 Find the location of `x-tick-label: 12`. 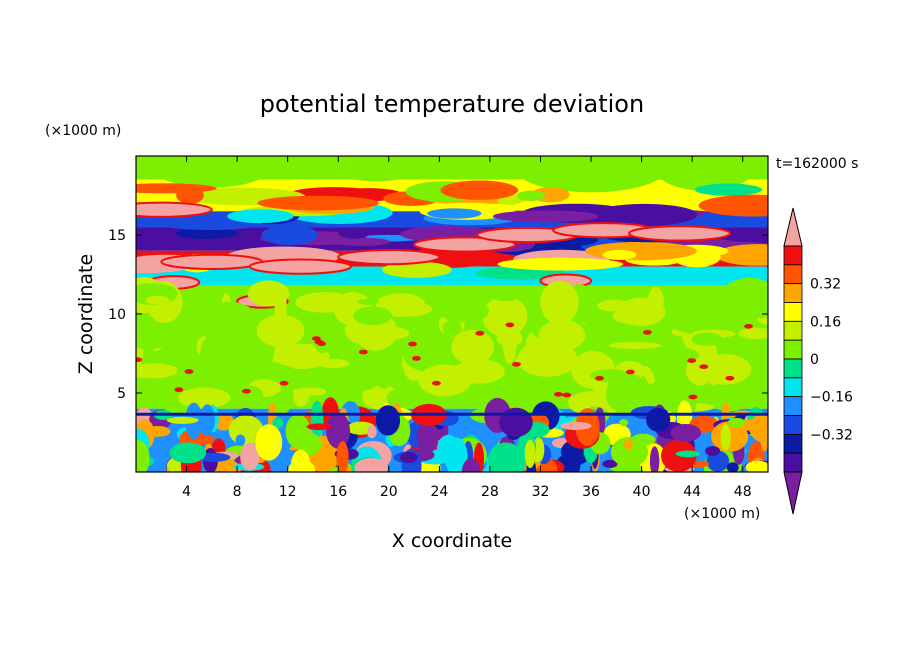

x-tick-label: 12 is located at coordinates (288, 492).